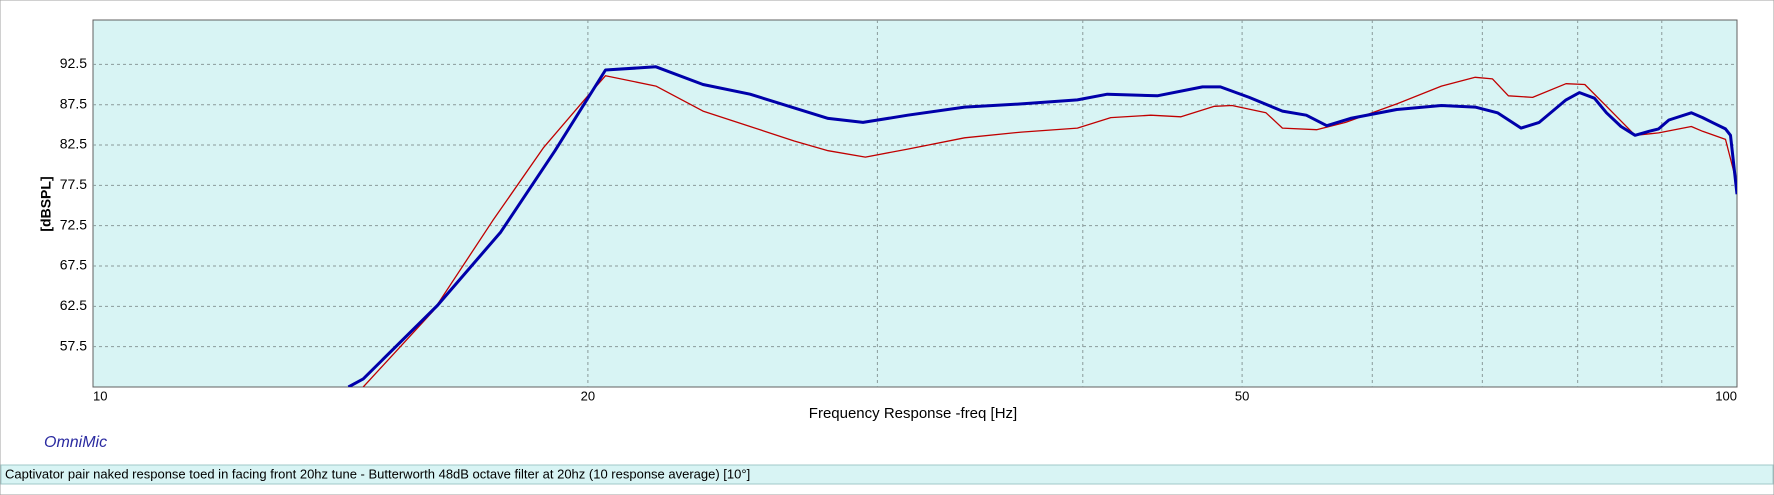 This screenshot has height=495, width=1774. Describe the element at coordinates (913, 413) in the screenshot. I see `x-axis-label: Frequency Response -freq [Hz]` at that location.